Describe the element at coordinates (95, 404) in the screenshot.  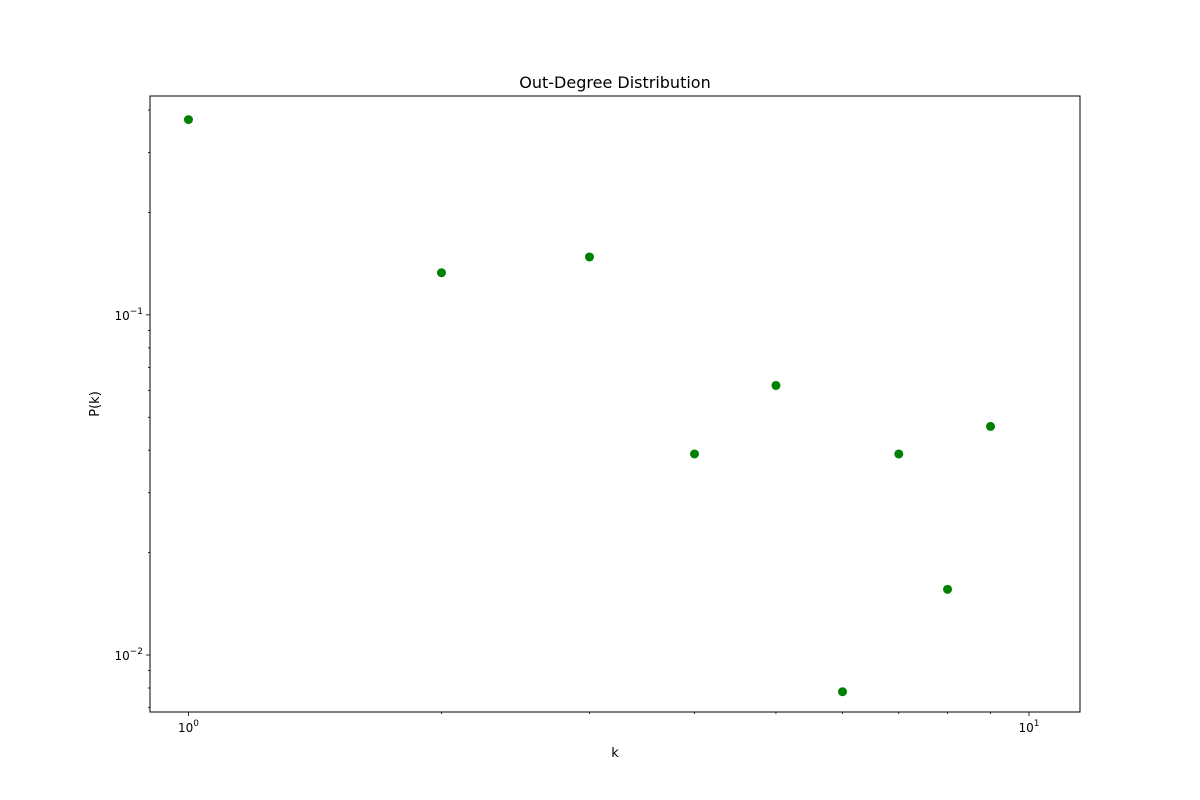
I see `y-axis-label: P(k)` at that location.